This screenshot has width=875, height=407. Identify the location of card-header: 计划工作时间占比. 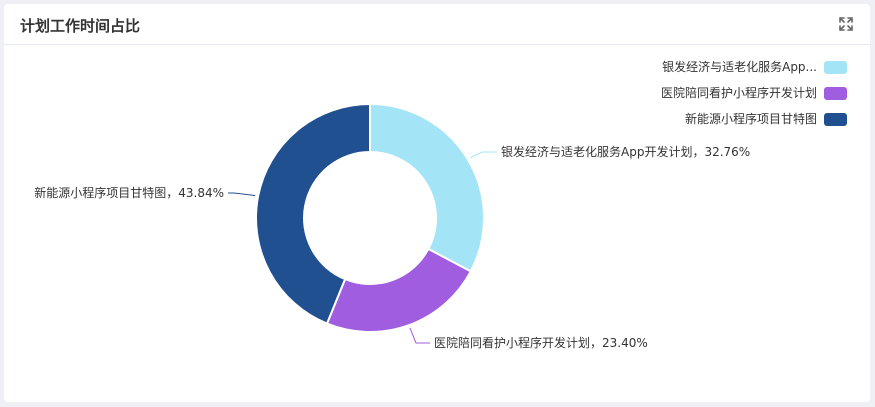
(437, 24).